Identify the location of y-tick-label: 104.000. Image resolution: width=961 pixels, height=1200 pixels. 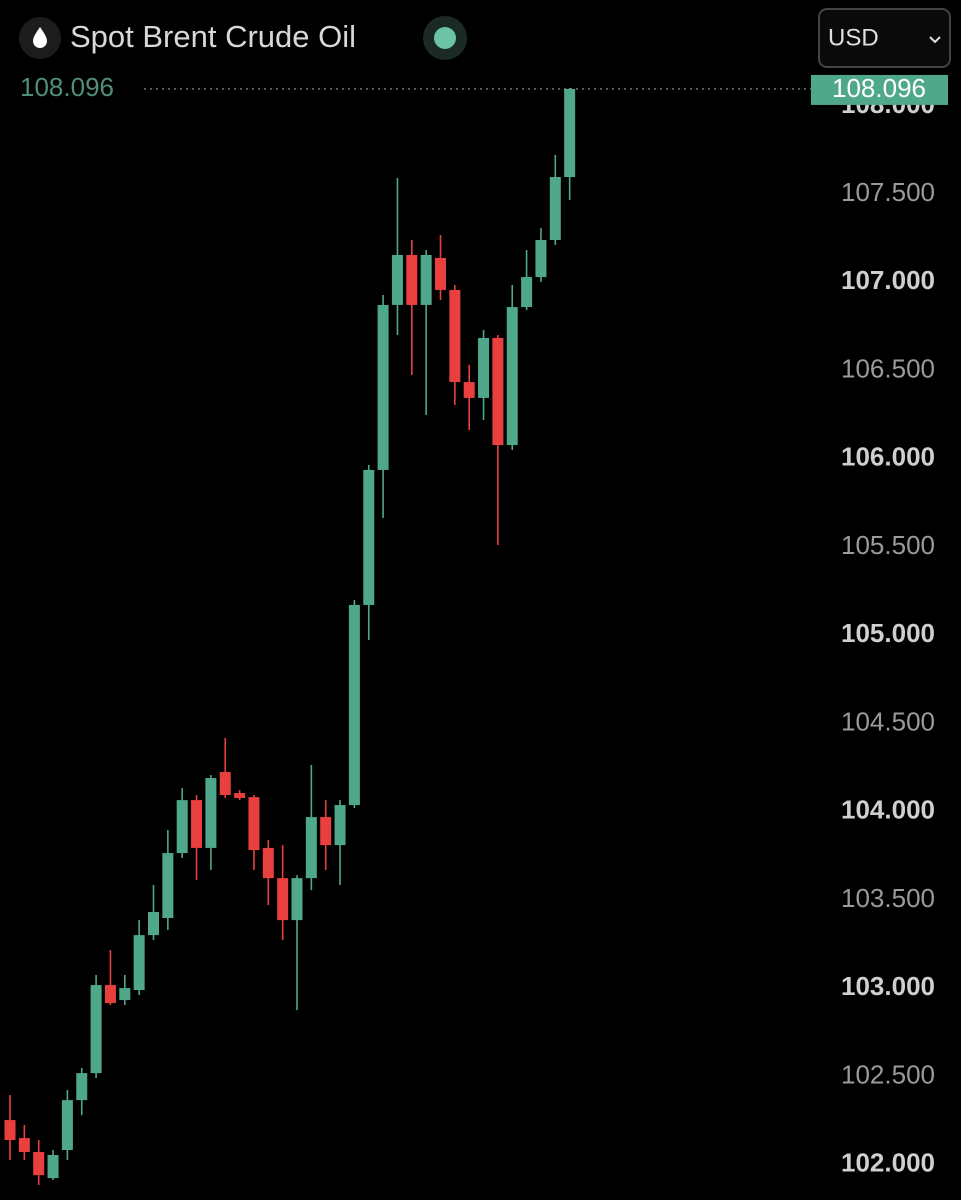
(888, 810).